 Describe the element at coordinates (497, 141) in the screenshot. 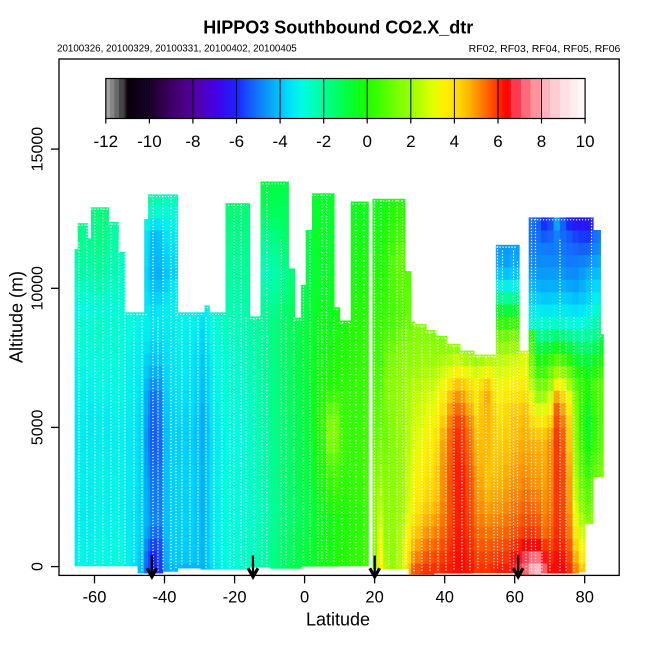

I see `svg-text: 6` at that location.